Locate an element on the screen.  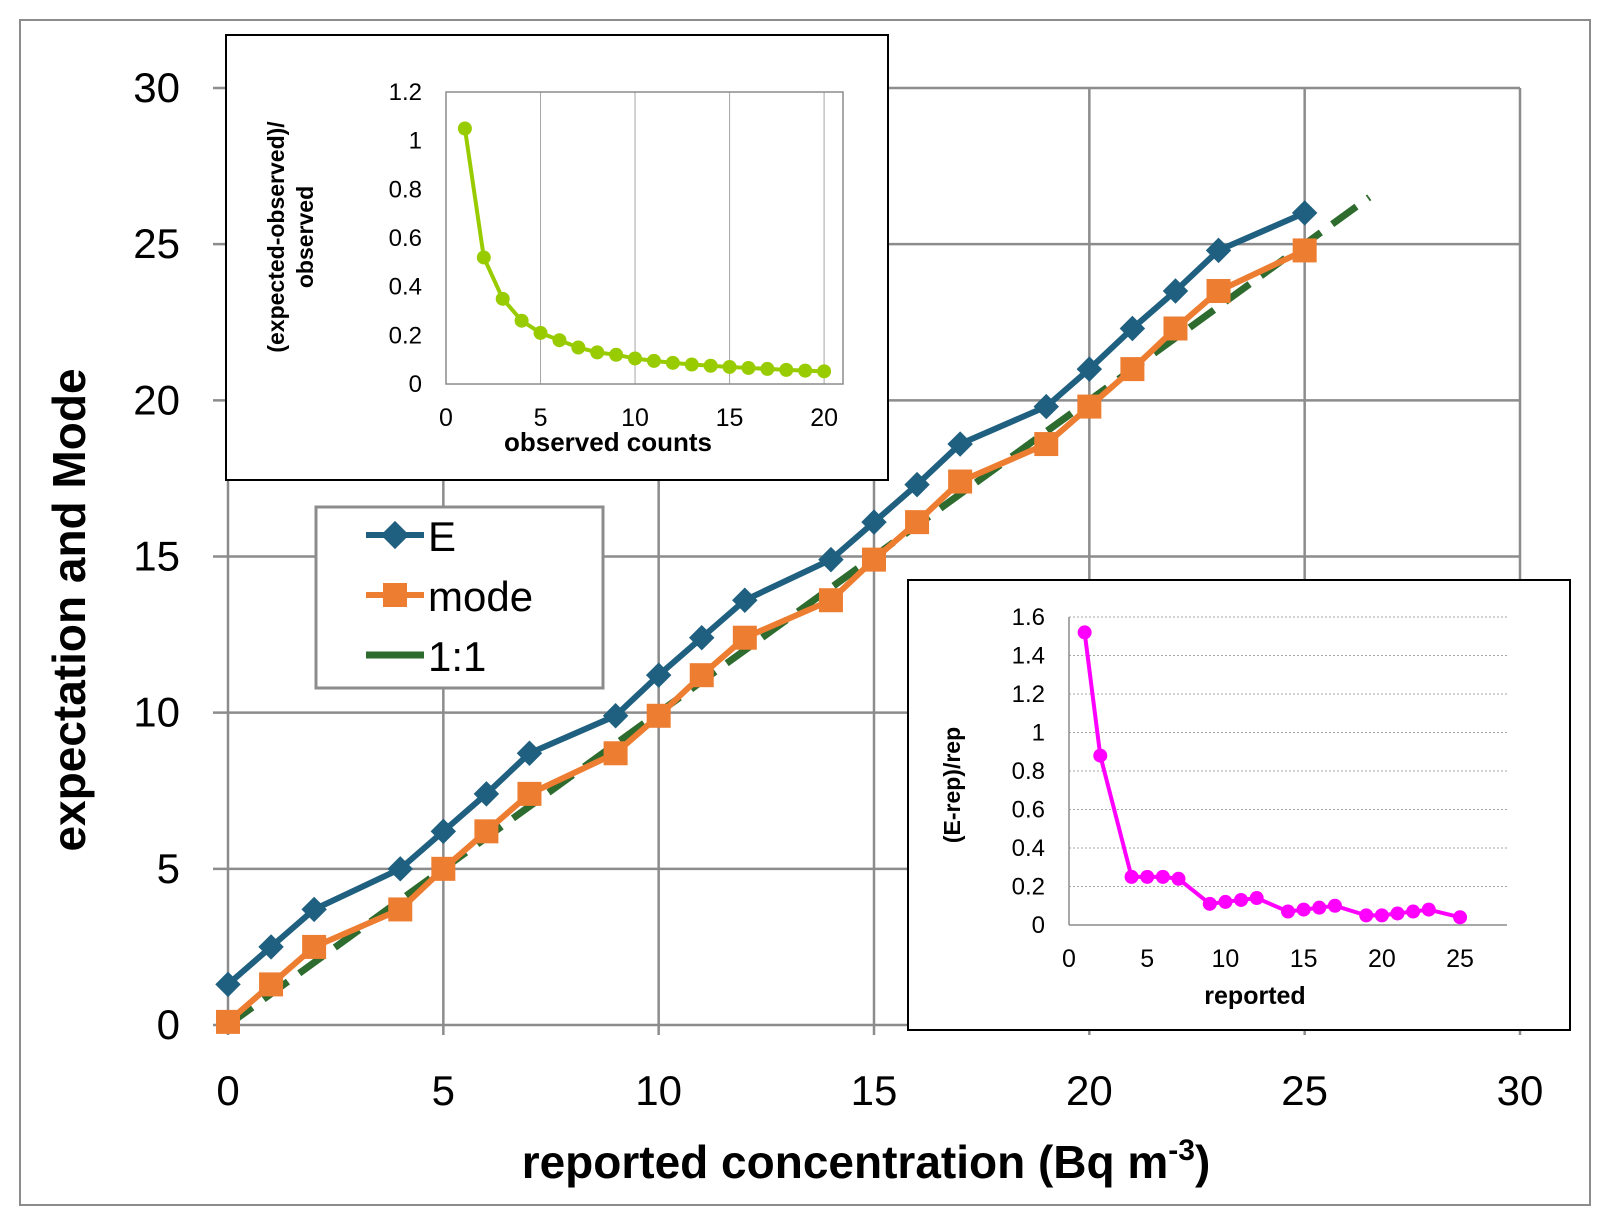
main-x-tick-label: 30 is located at coordinates (1520, 1090).